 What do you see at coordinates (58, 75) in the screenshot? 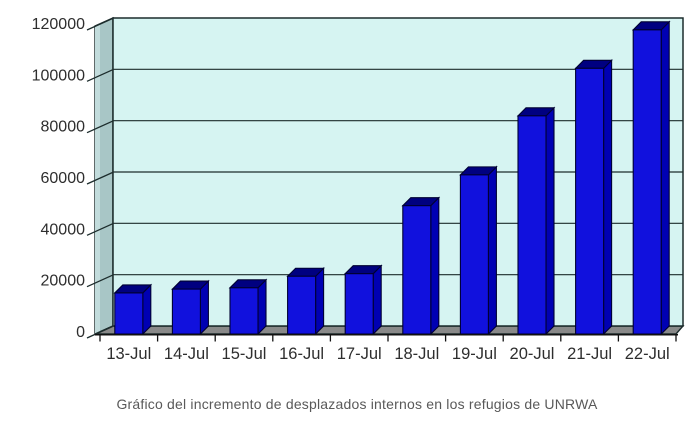
I see `y-axis-tick-label: 100000` at bounding box center [58, 75].